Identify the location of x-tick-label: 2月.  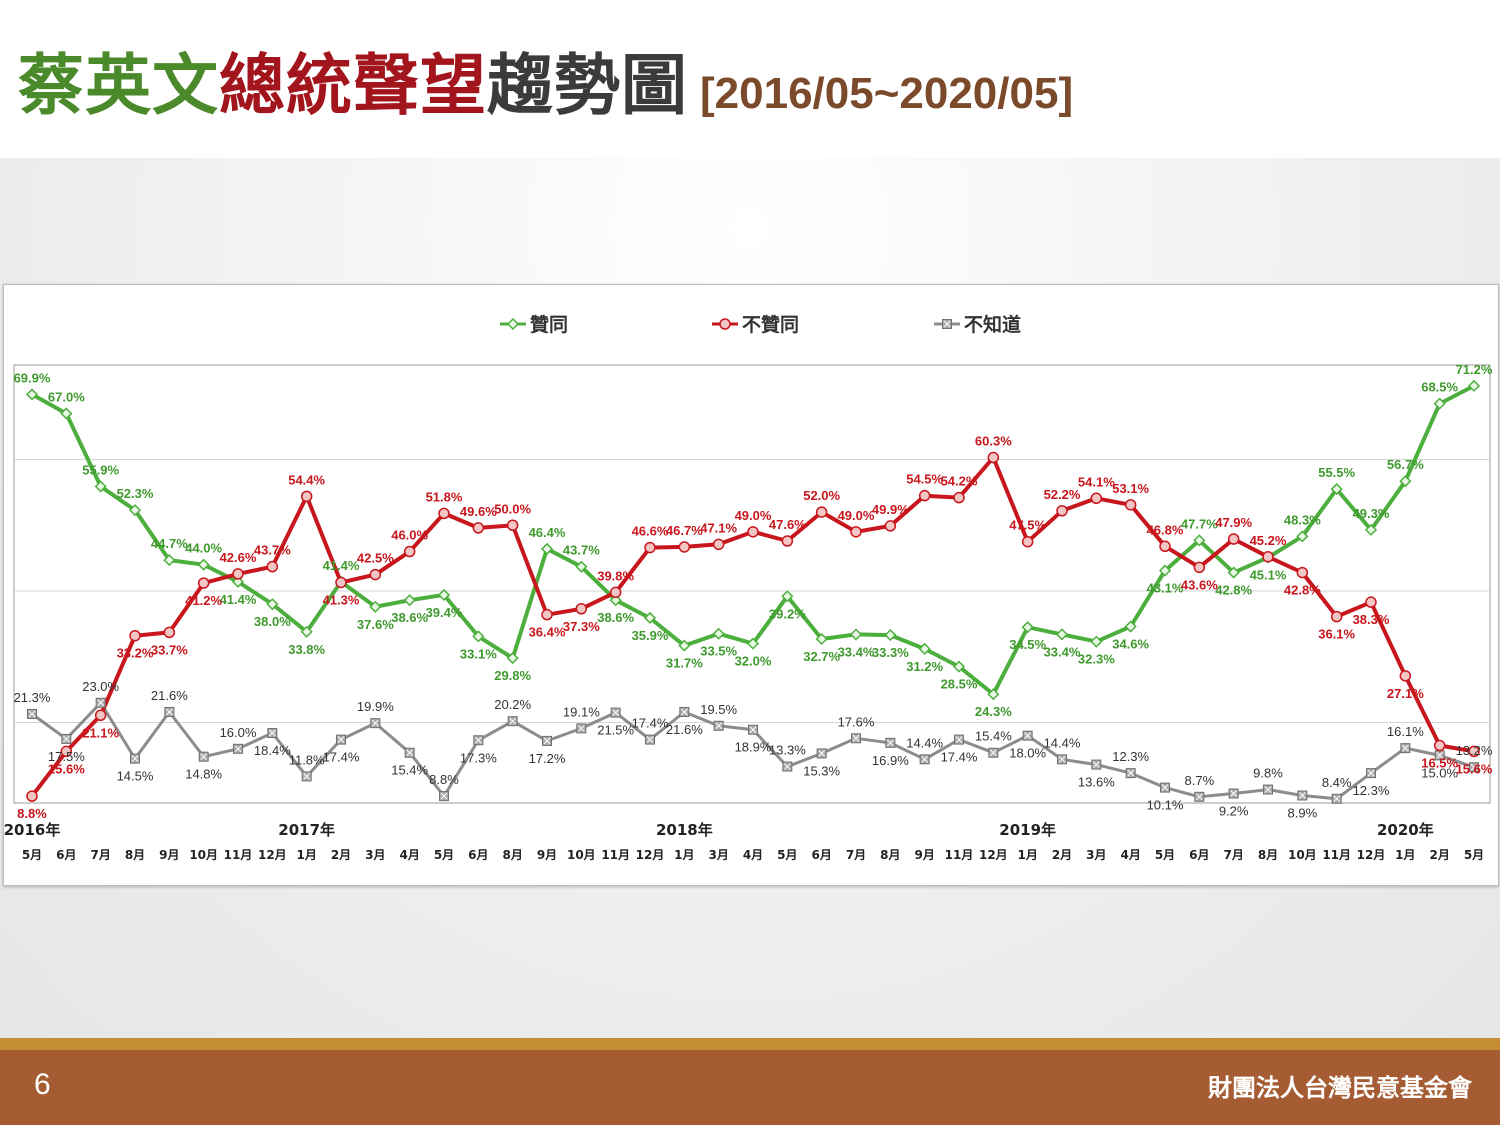
(1439, 855).